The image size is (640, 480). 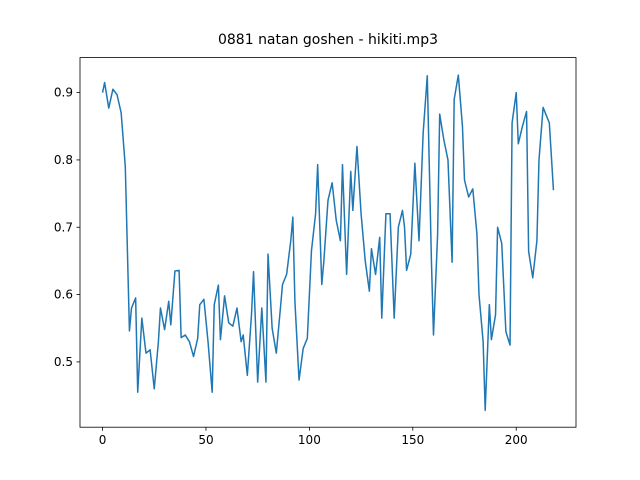 What do you see at coordinates (63, 362) in the screenshot?
I see `y-tick-label: 0.5` at bounding box center [63, 362].